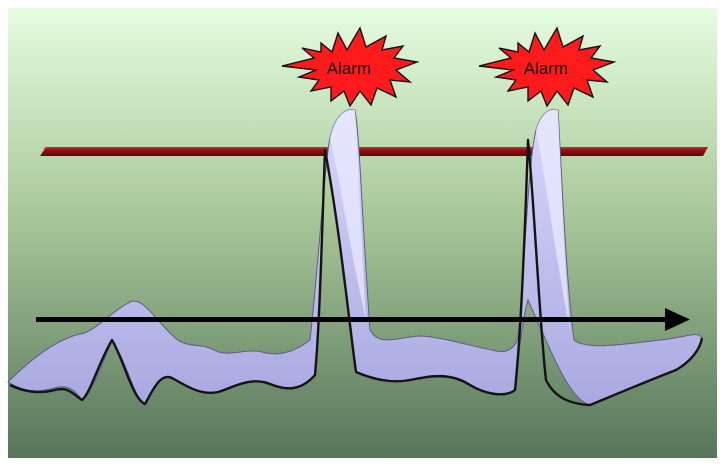  I want to click on threshold-bar, so click(374, 151).